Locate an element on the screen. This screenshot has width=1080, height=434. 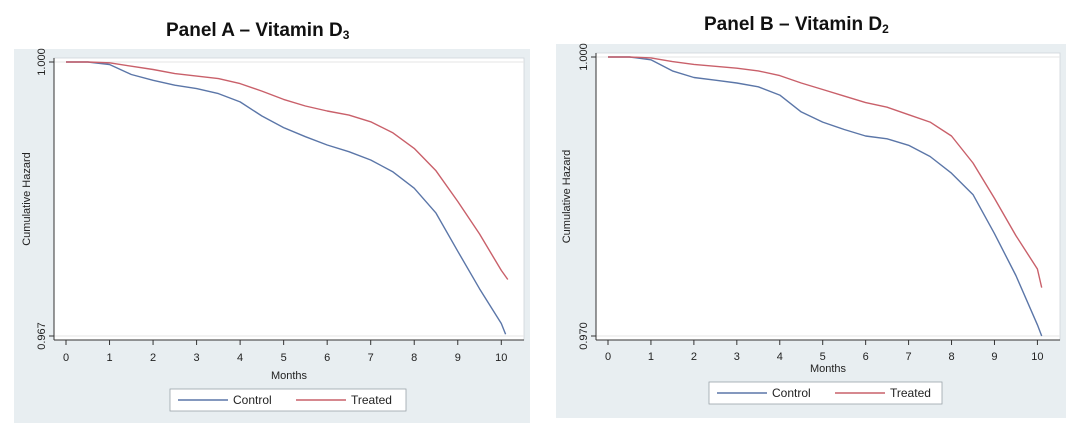
panel-a-title-text: Panel A – Vitamin D is located at coordinates (254, 30).